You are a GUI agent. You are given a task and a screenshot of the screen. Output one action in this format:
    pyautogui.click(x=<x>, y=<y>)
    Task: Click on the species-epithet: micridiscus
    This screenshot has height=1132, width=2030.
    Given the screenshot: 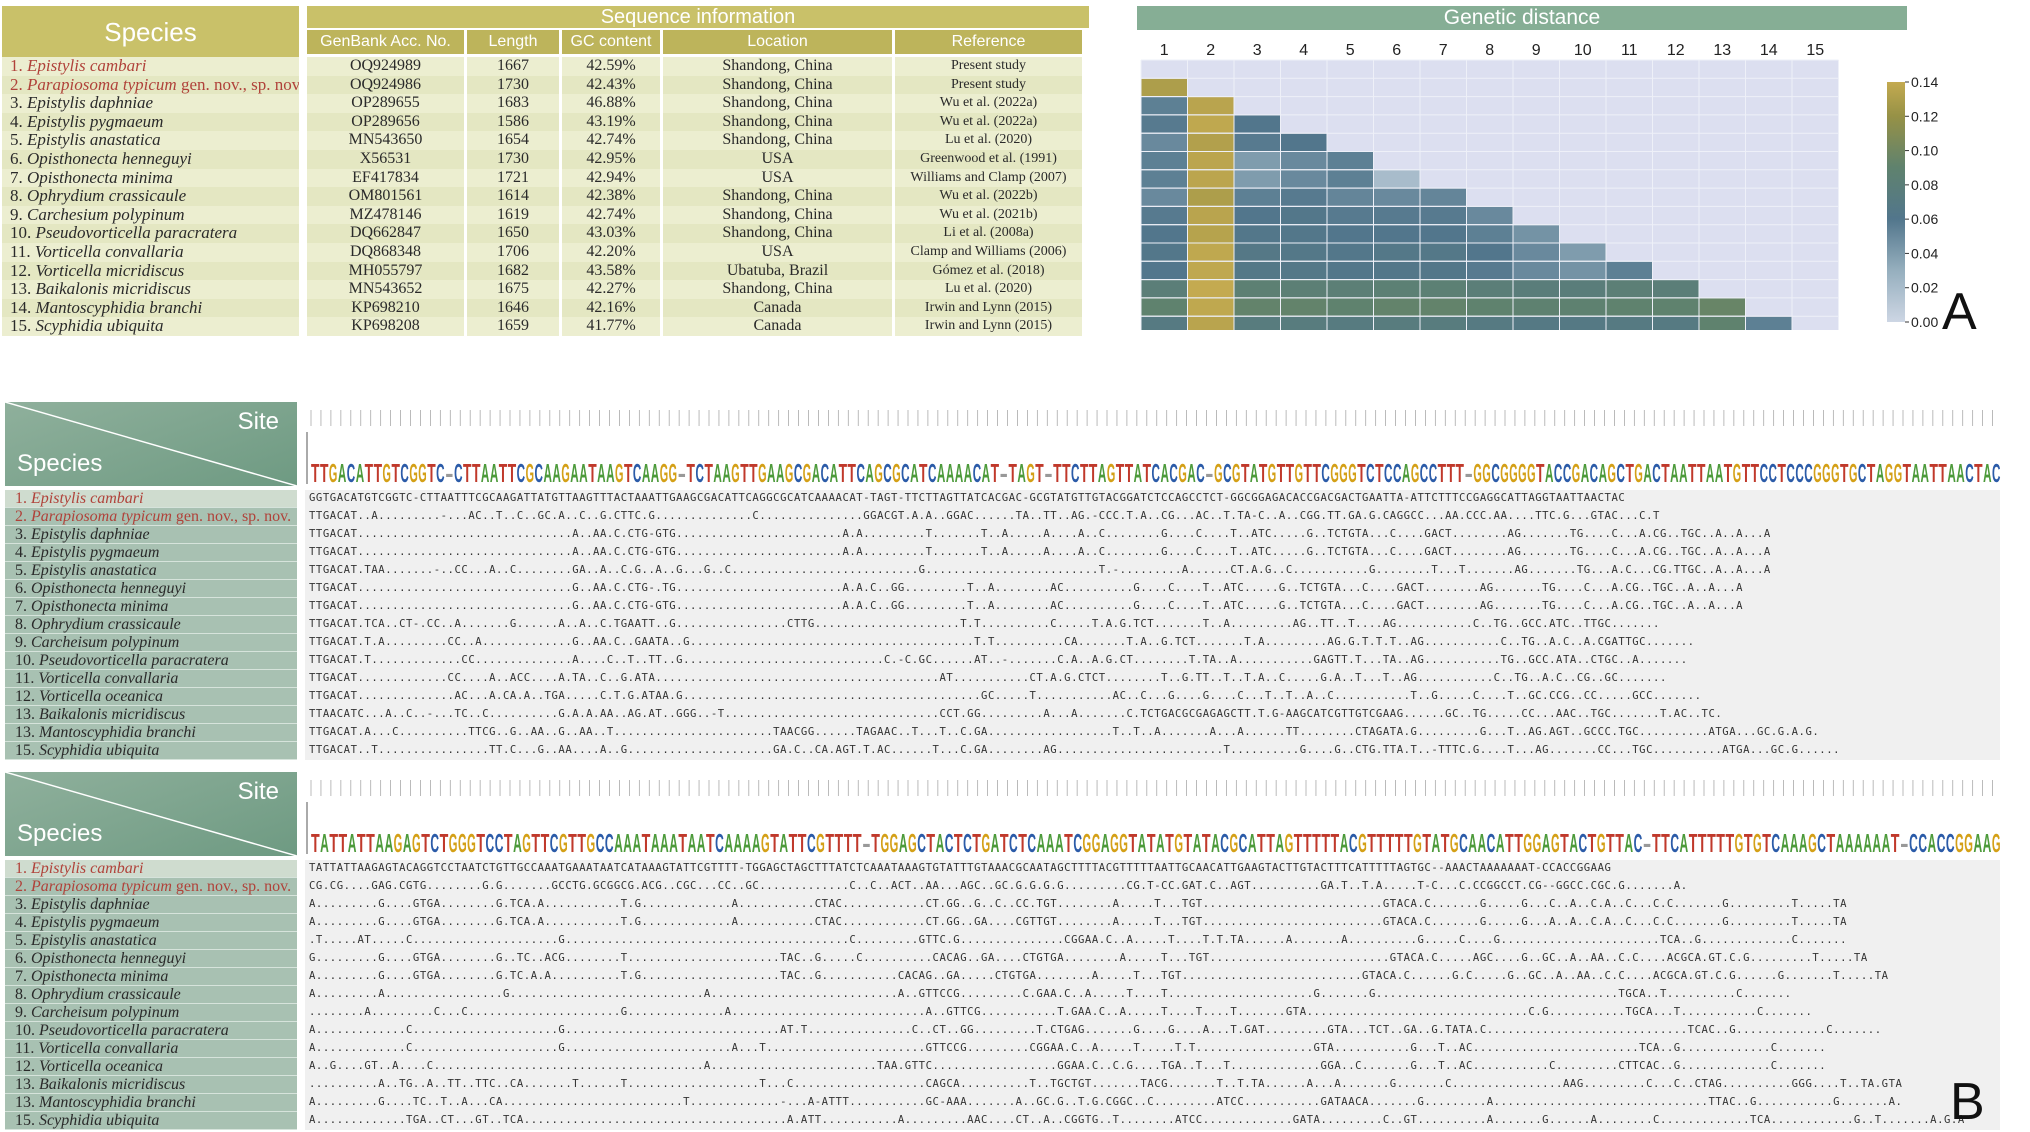 What is the action you would take?
    pyautogui.click(x=145, y=270)
    